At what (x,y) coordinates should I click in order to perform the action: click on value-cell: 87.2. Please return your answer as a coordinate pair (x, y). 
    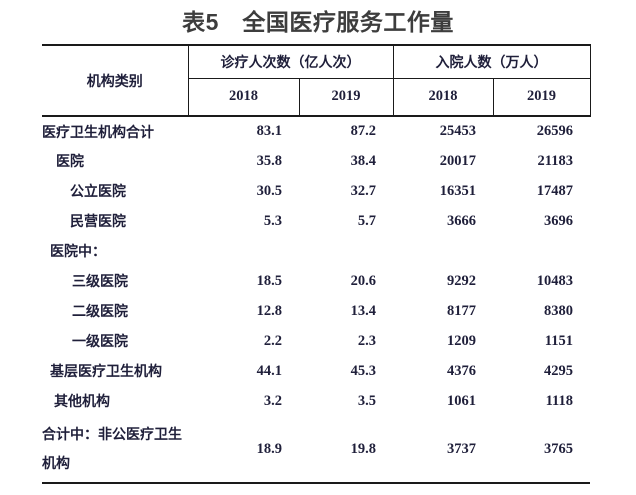
    Looking at the image, I should click on (363, 131).